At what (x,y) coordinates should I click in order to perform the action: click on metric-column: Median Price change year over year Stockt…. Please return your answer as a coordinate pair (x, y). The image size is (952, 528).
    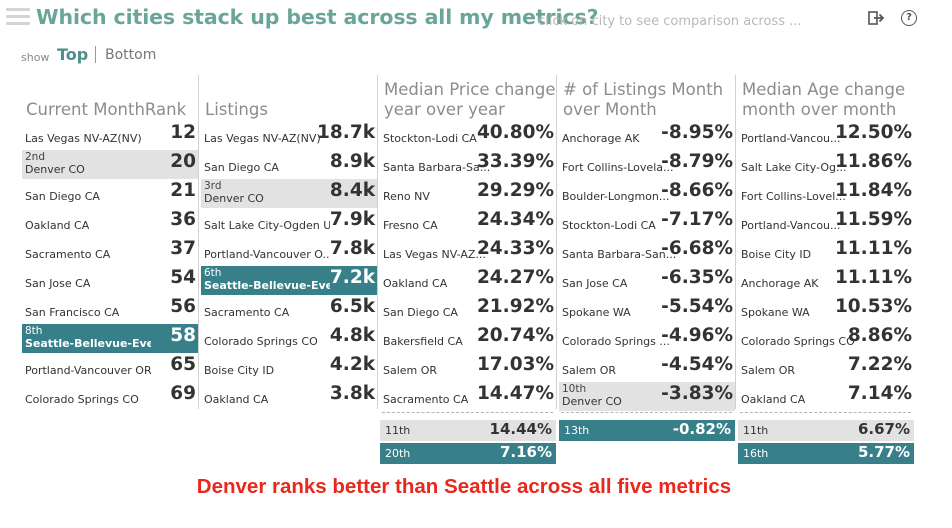
    Looking at the image, I should click on (468, 242).